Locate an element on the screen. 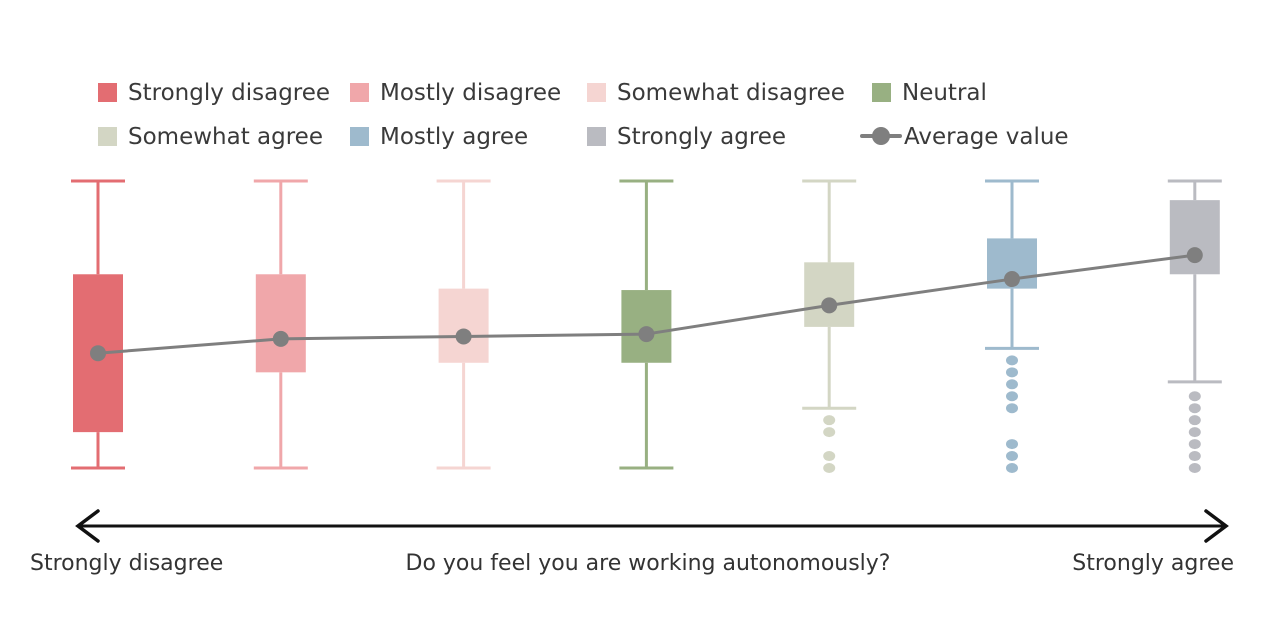  legend-item: Strongly disagree is located at coordinates (214, 93).